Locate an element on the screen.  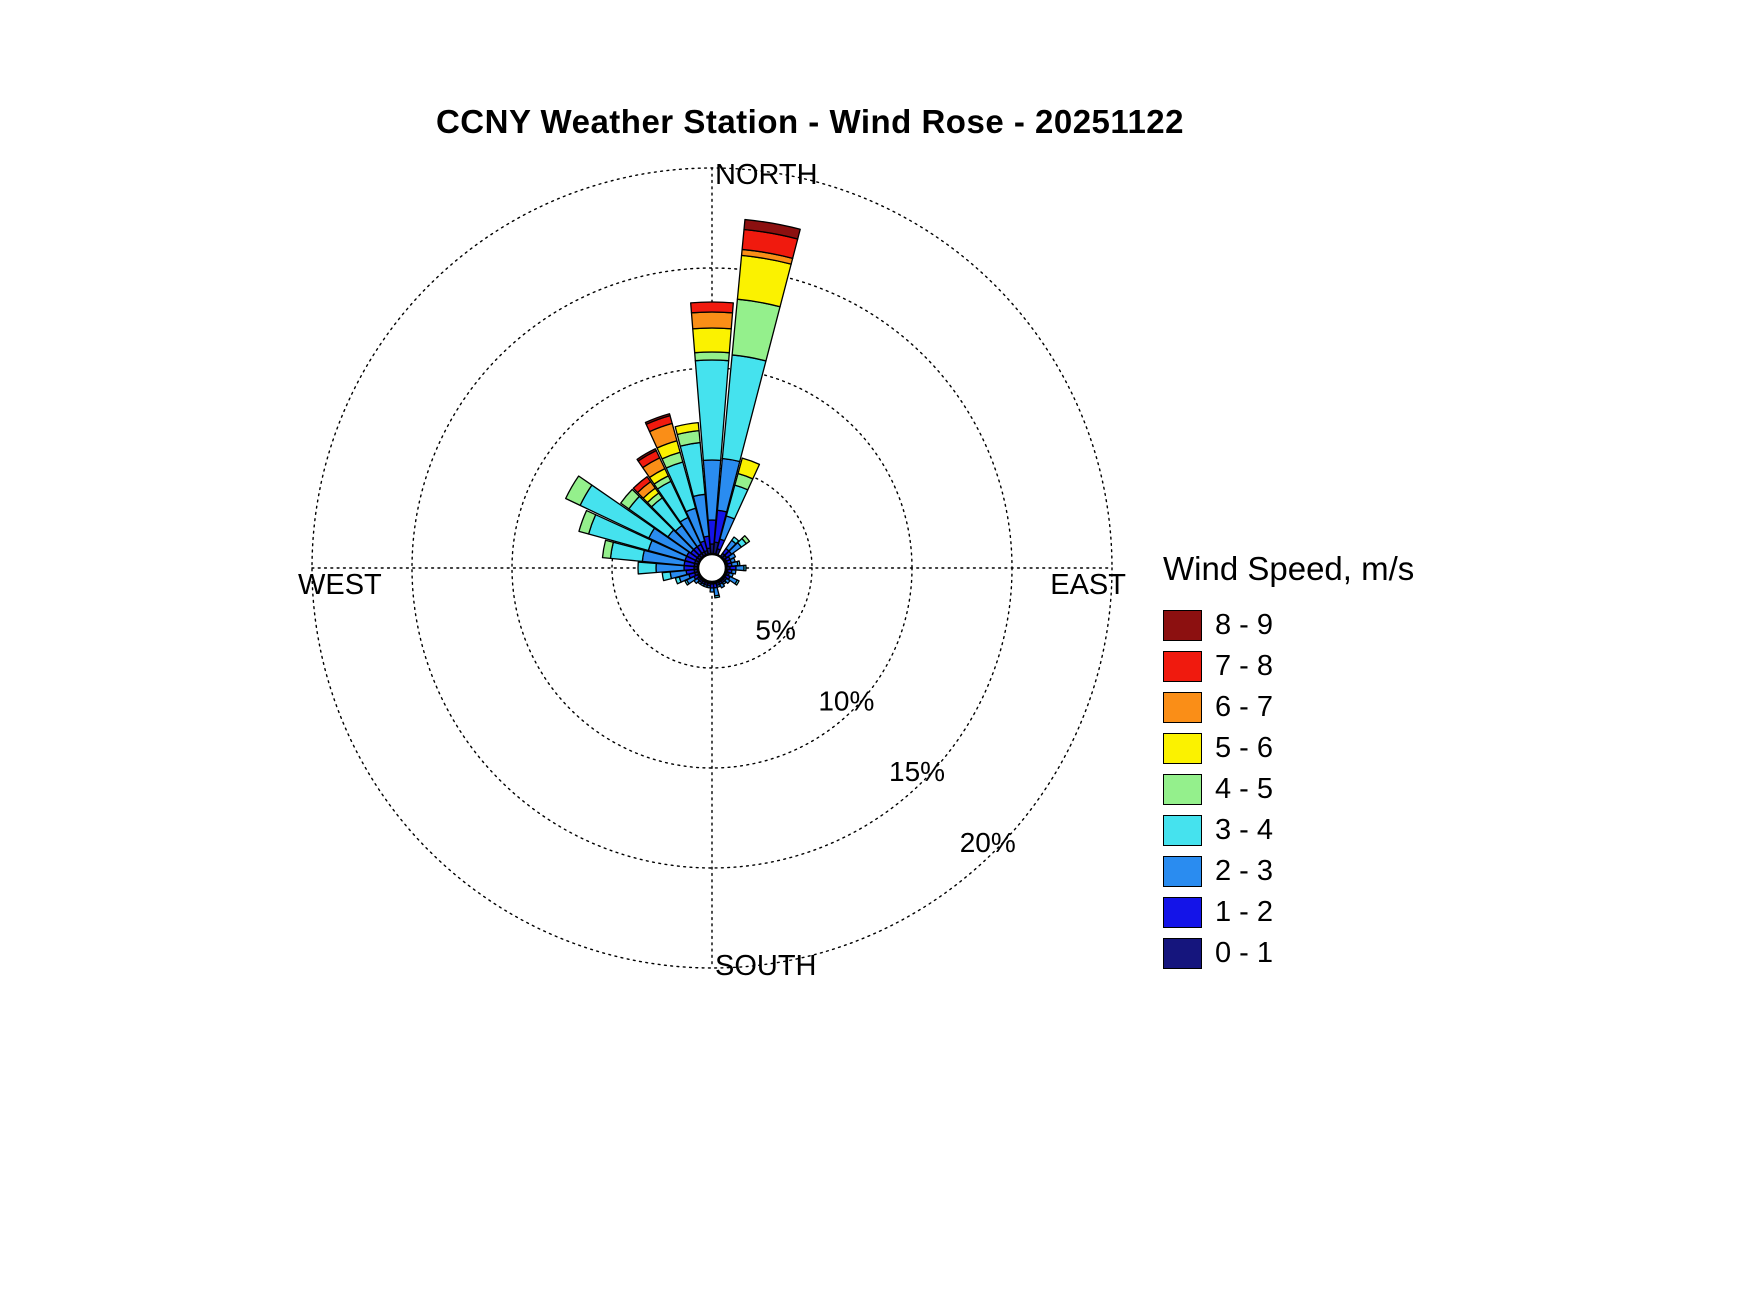
legend-item: 7 - 8 is located at coordinates (1288, 666).